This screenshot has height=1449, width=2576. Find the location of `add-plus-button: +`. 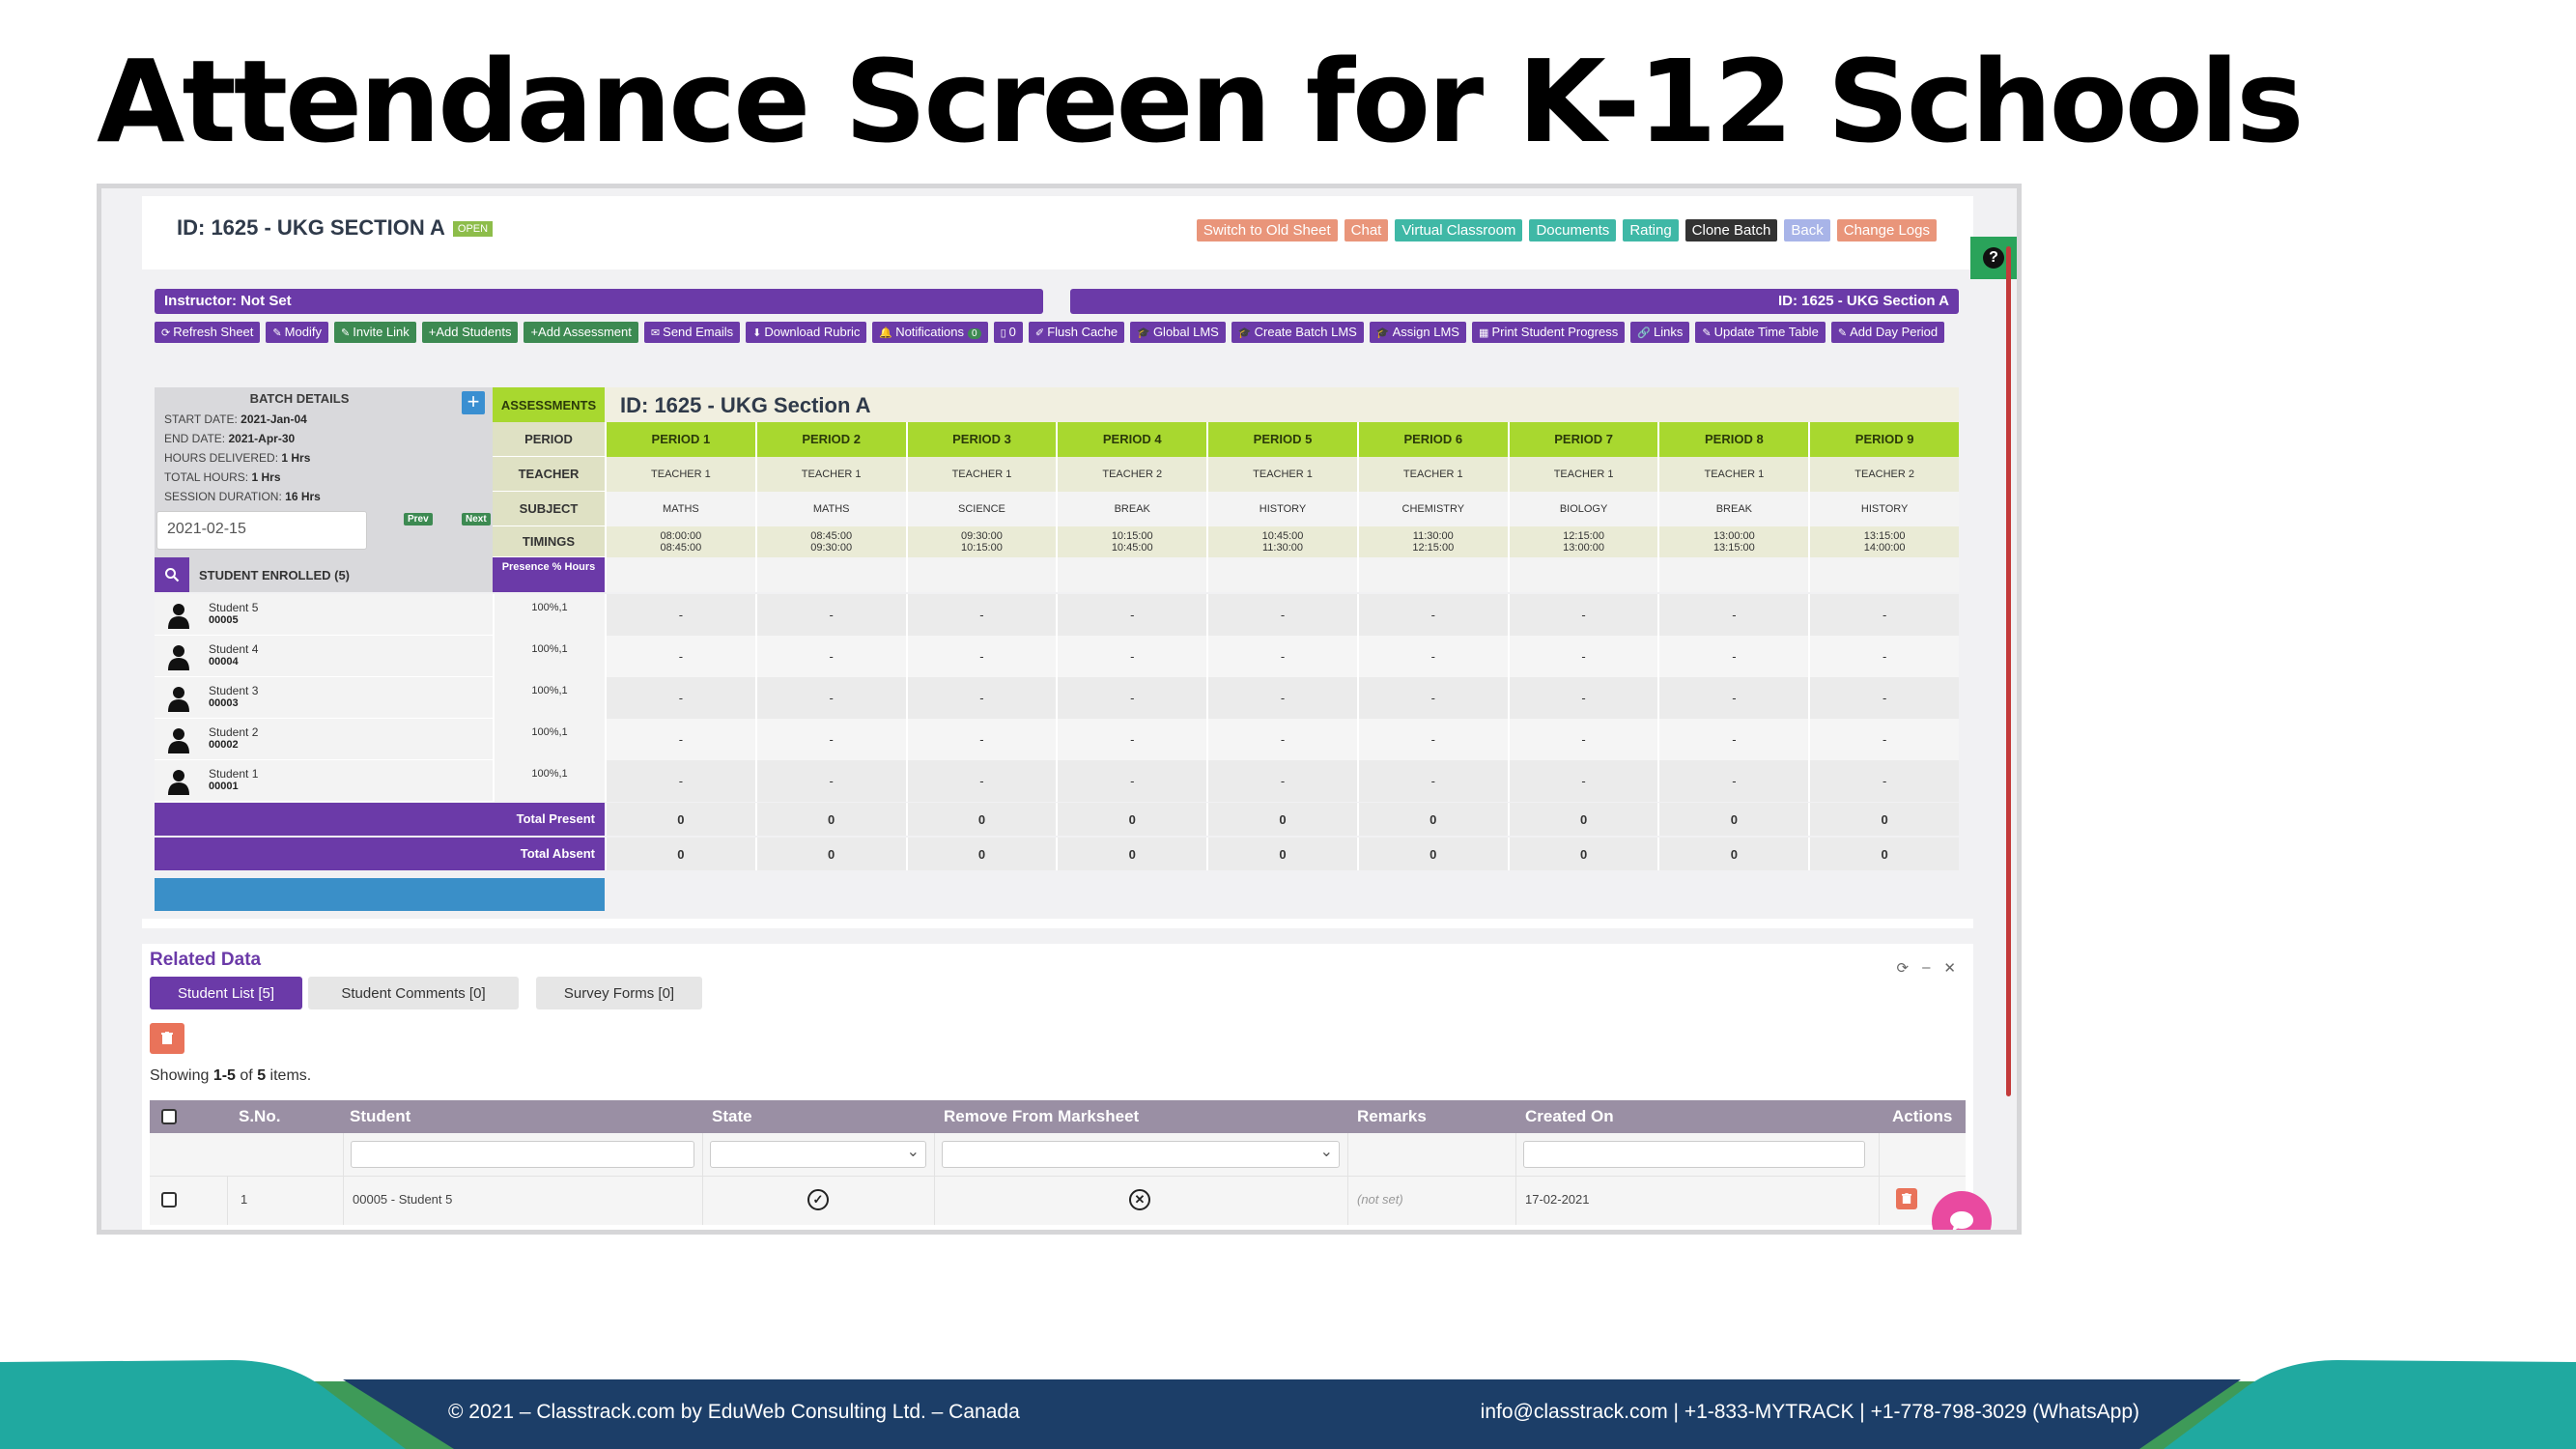

add-plus-button: + is located at coordinates (473, 402).